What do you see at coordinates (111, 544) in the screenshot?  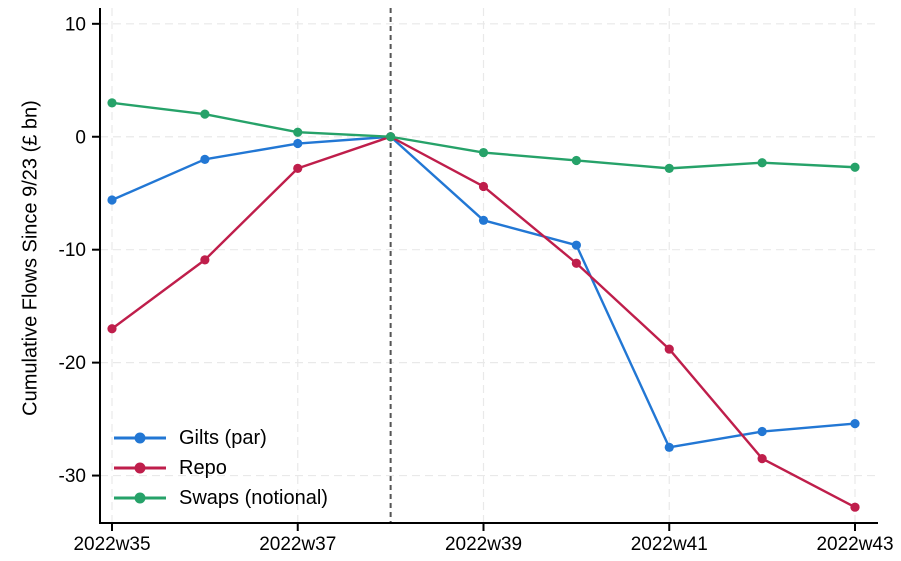 I see `x-tick-label: 2022w35` at bounding box center [111, 544].